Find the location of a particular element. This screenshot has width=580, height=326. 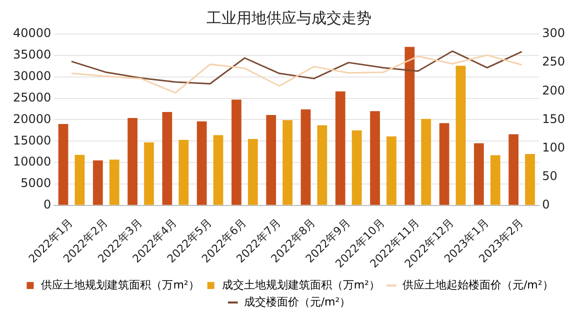

y-tick-label: 5000 is located at coordinates (36, 183).